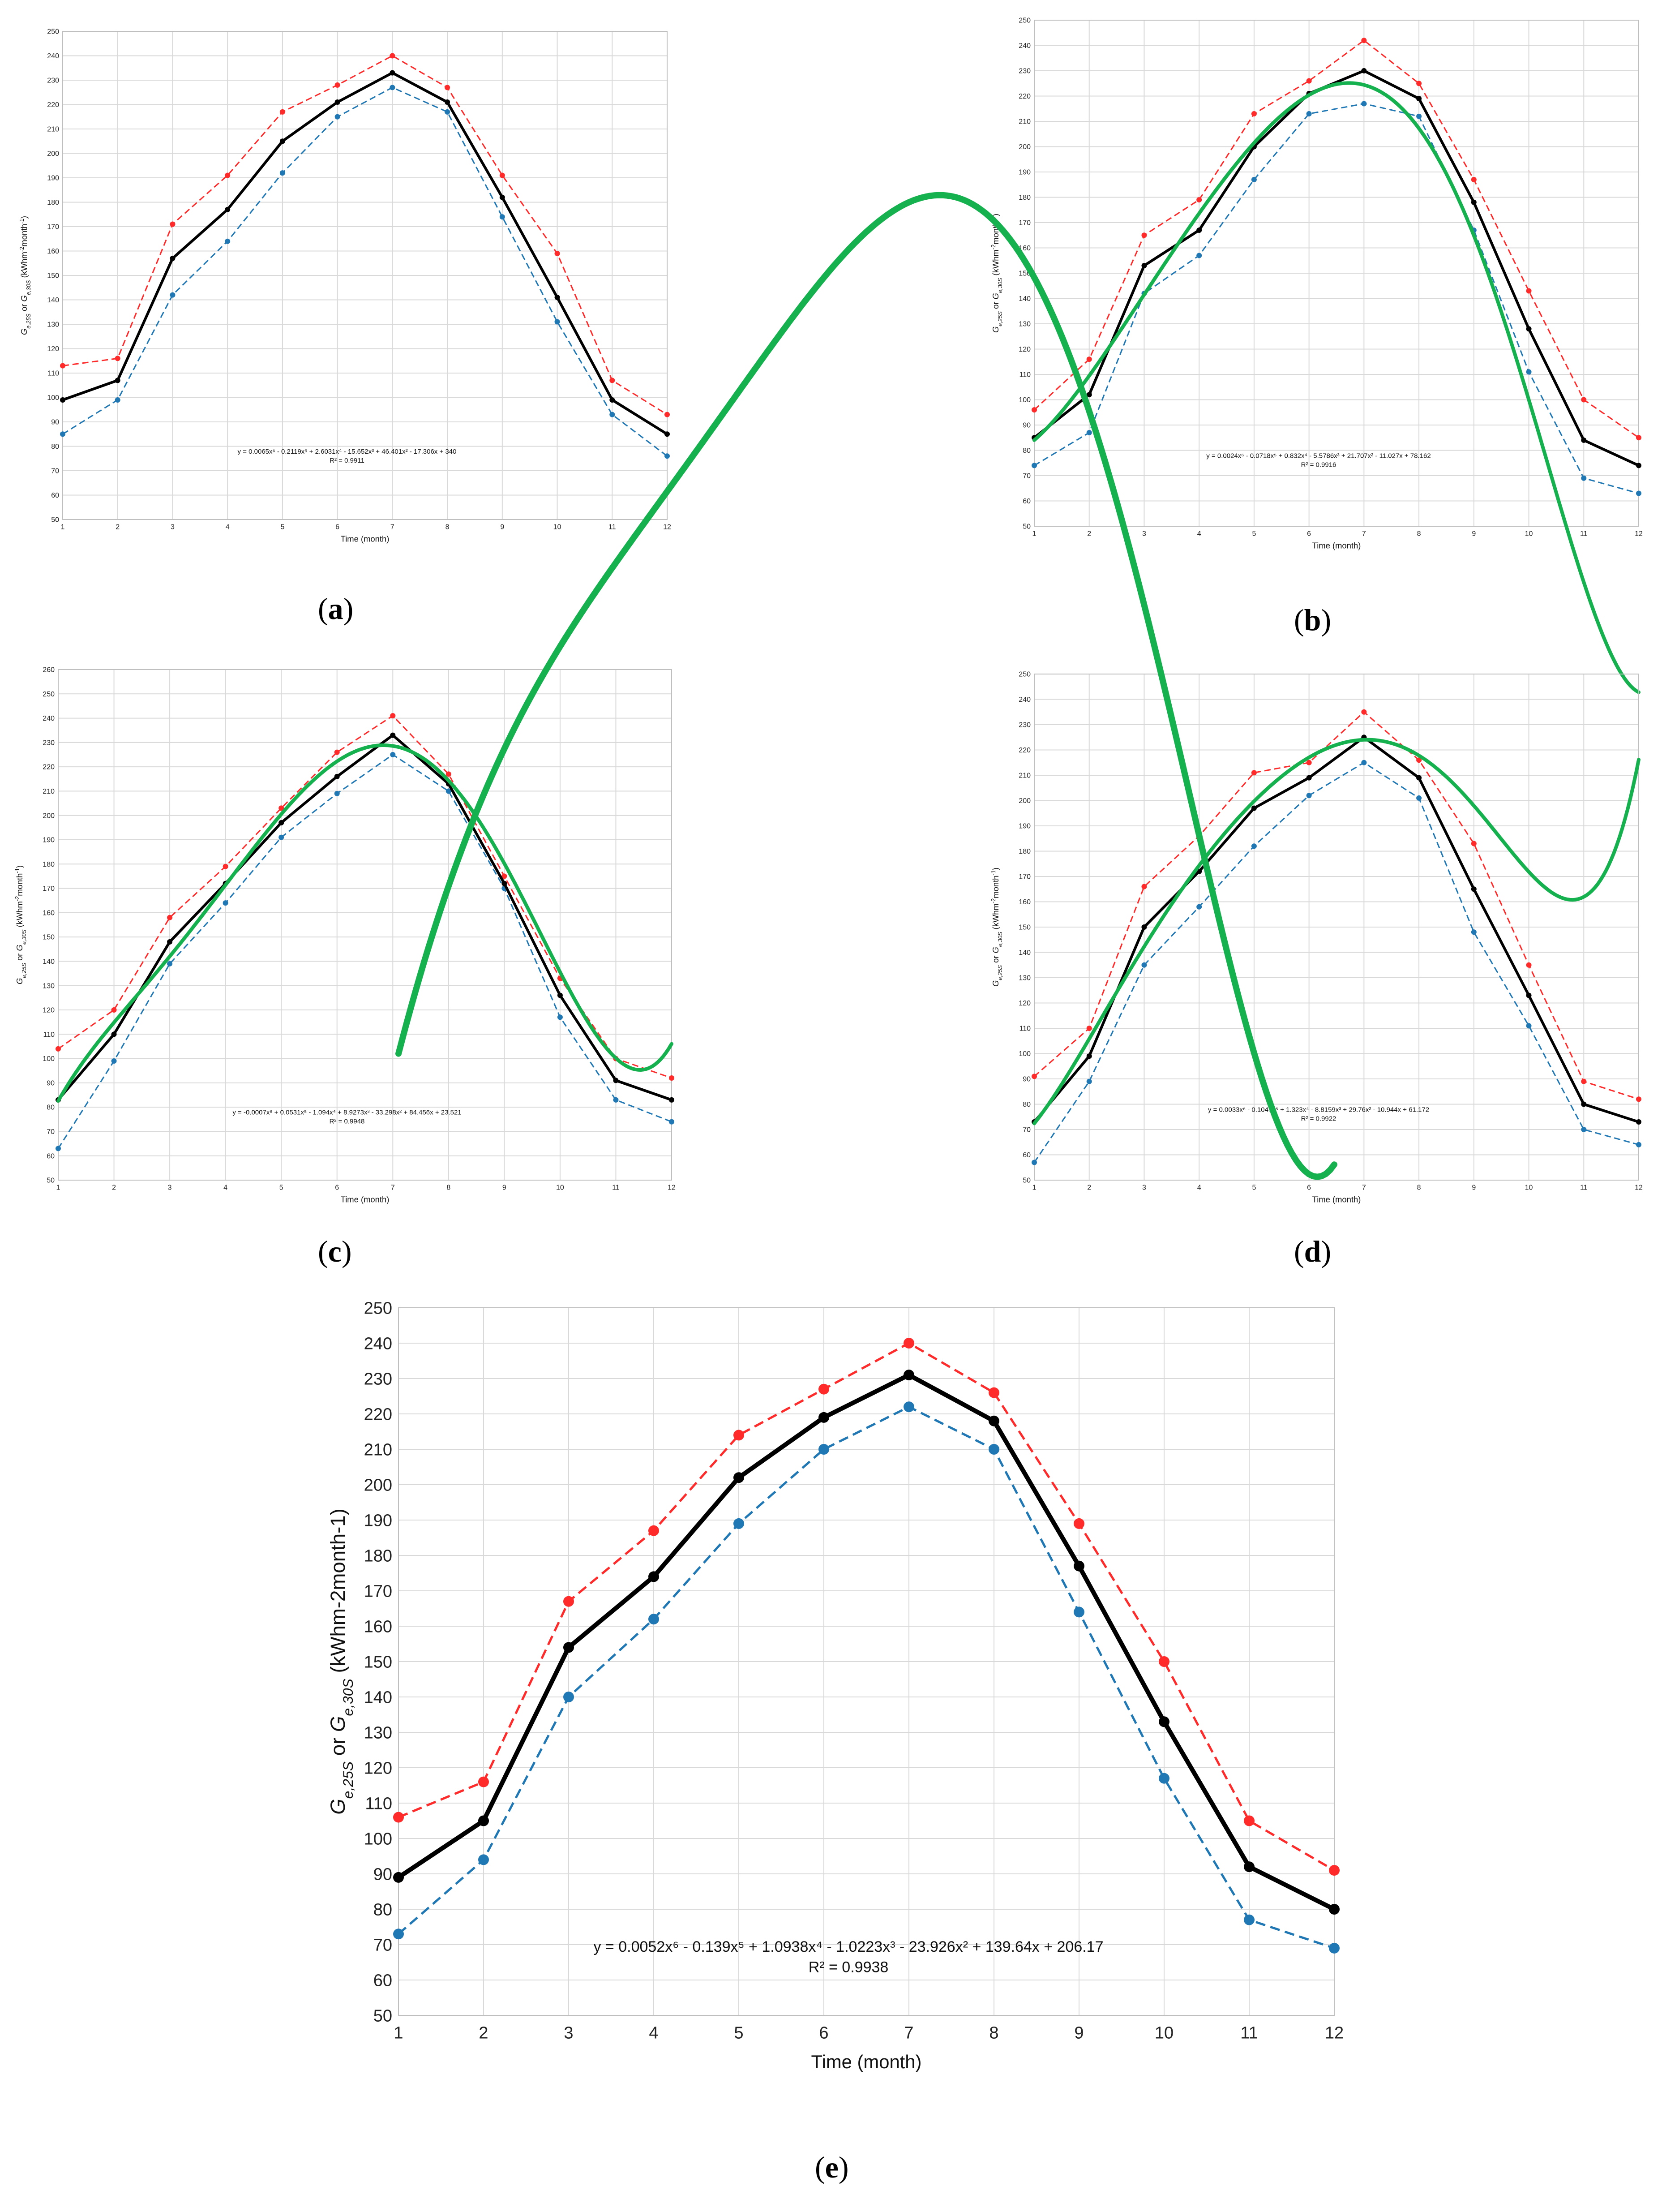 This screenshot has width=1662, height=2212. Describe the element at coordinates (335, 1251) in the screenshot. I see `panel-label-c: (c)` at that location.